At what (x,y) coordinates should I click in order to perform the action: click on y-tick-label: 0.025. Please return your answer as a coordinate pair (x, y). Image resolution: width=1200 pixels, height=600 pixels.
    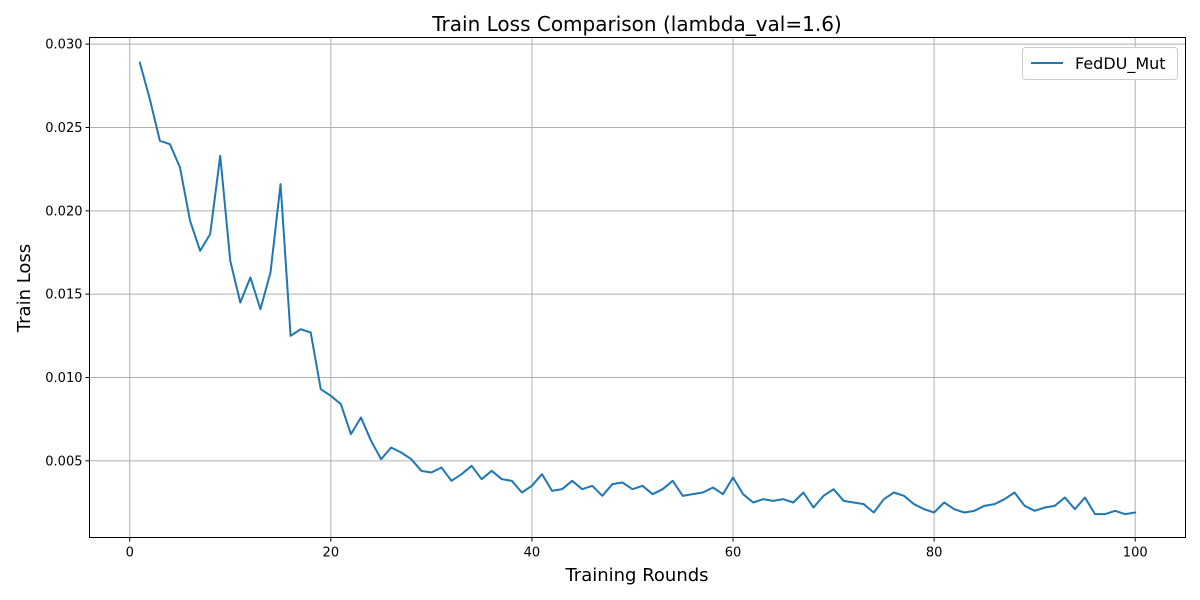
    Looking at the image, I should click on (63, 128).